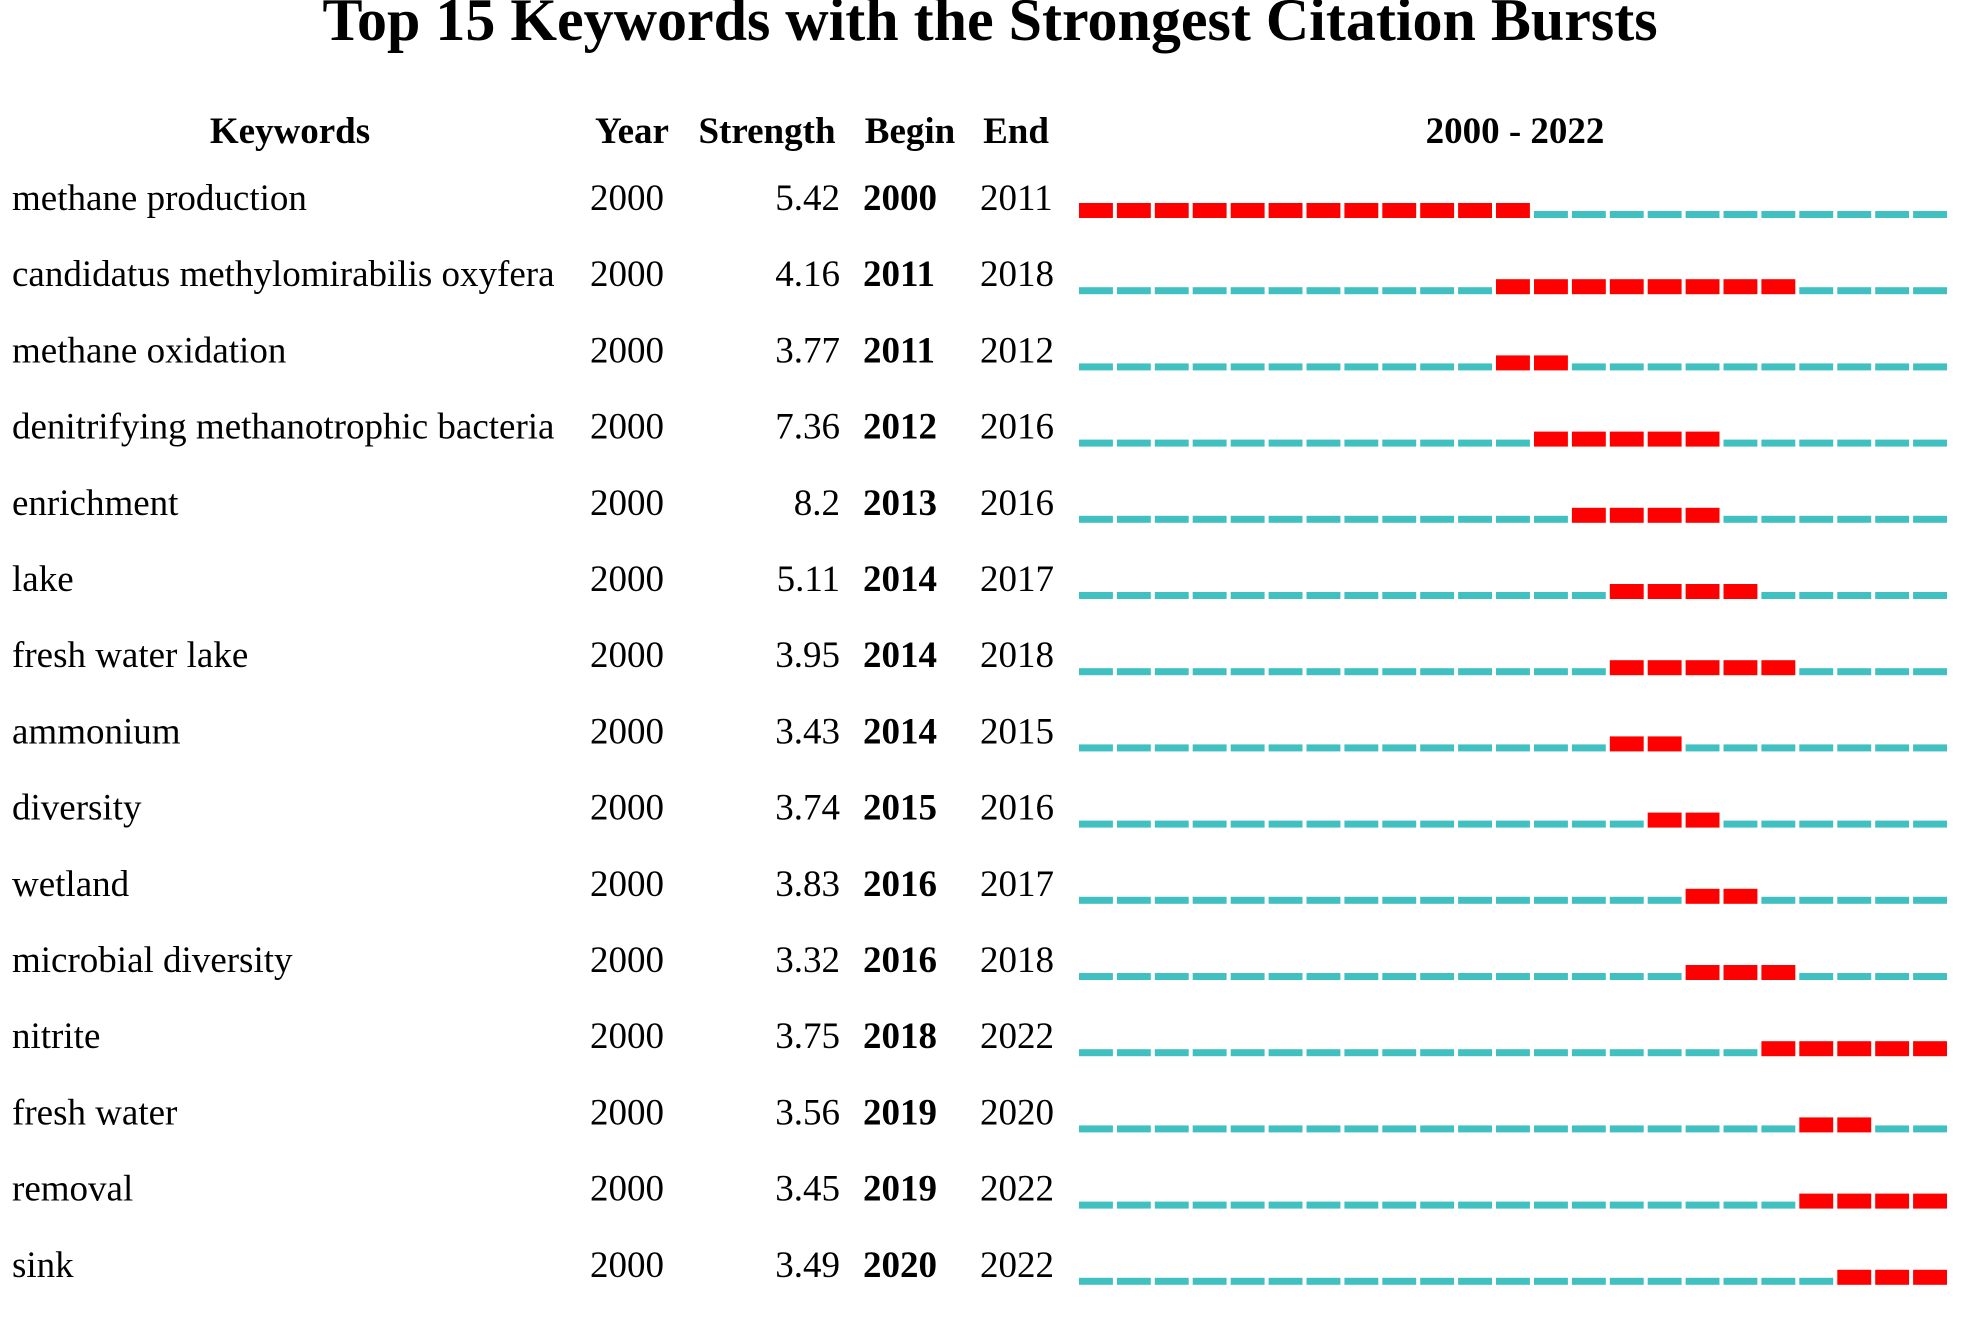 The image size is (1969, 1325). Describe the element at coordinates (1017, 1112) in the screenshot. I see `end-year: 2020` at that location.